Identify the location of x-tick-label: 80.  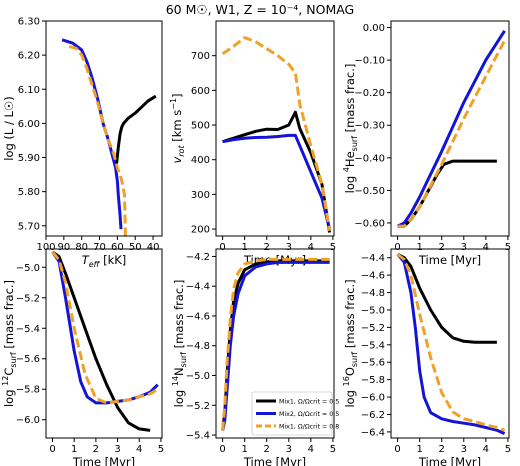
(81, 247).